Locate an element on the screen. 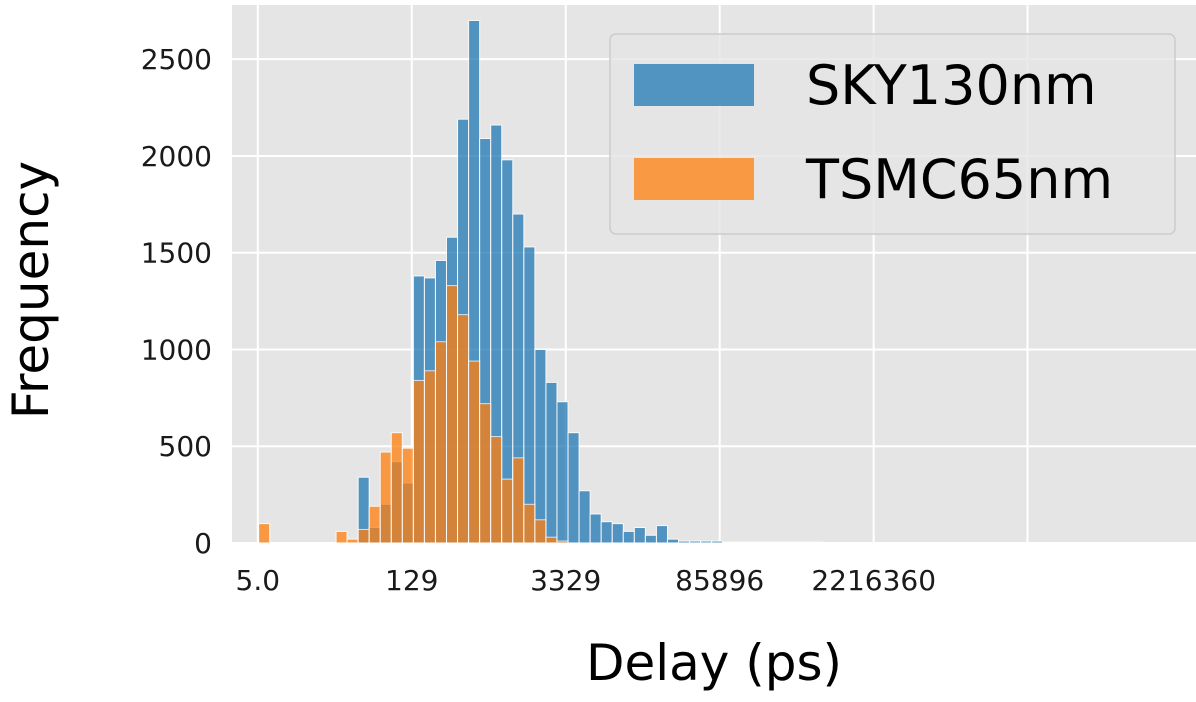  y-tick-label: 2000 is located at coordinates (176, 156).